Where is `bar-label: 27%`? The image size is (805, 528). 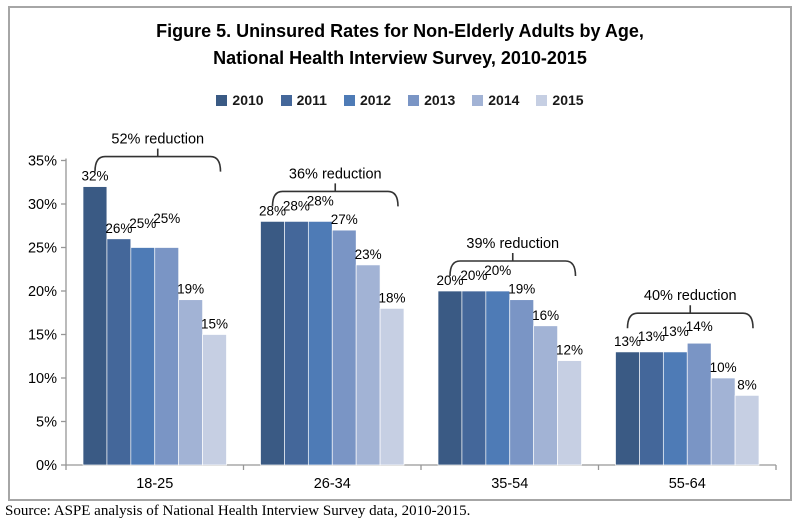
bar-label: 27% is located at coordinates (344, 219).